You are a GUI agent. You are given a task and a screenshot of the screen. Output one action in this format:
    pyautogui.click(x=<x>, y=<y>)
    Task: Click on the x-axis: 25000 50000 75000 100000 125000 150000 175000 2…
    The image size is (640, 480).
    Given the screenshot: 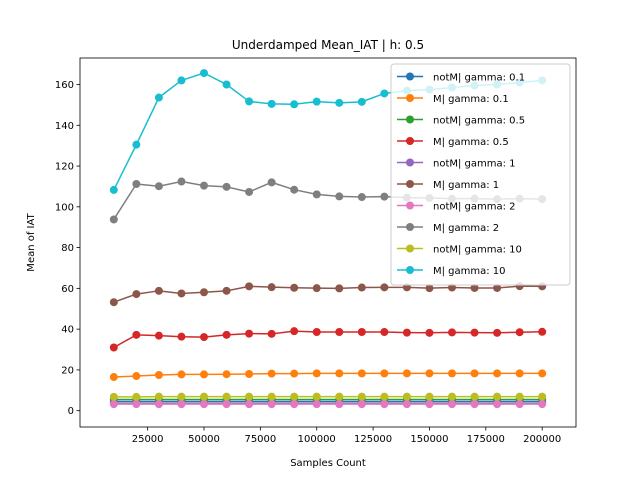 What is the action you would take?
    pyautogui.click(x=346, y=436)
    